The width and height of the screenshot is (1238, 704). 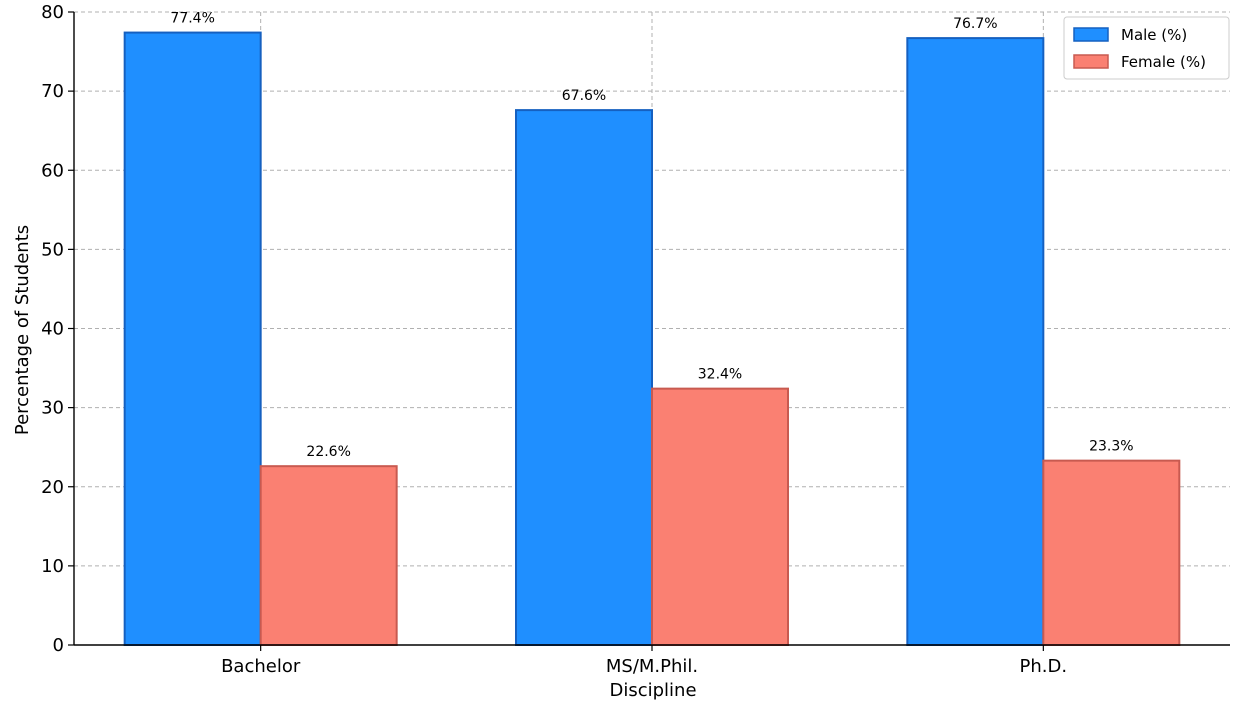 What do you see at coordinates (1163, 62) in the screenshot?
I see `legend-label-female: Female (%)` at bounding box center [1163, 62].